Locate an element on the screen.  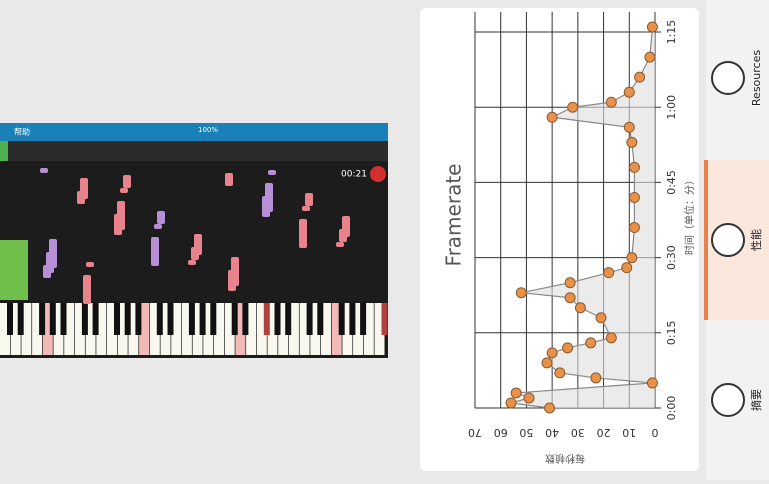
x-tick-label: 0:45 is located at coordinates (671, 182).